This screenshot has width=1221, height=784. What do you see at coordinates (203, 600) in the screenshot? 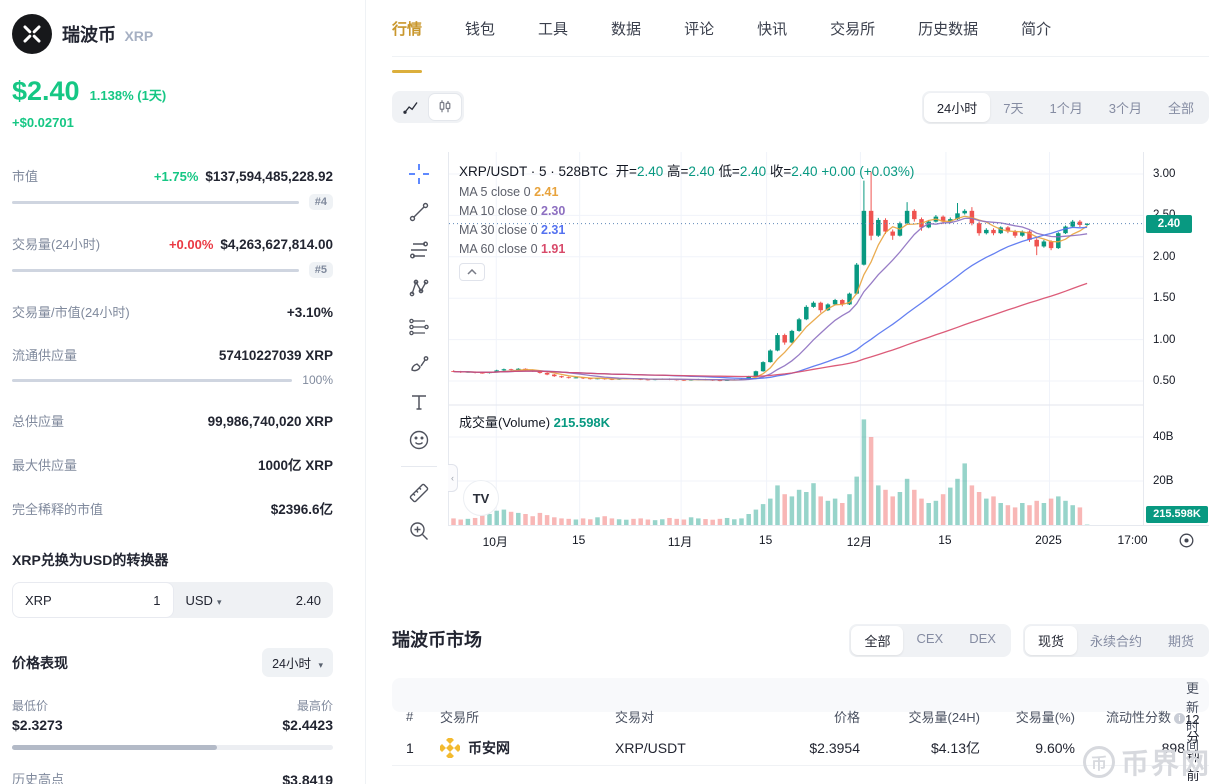
I see `converter-to-symbol: USD ▾` at bounding box center [203, 600].